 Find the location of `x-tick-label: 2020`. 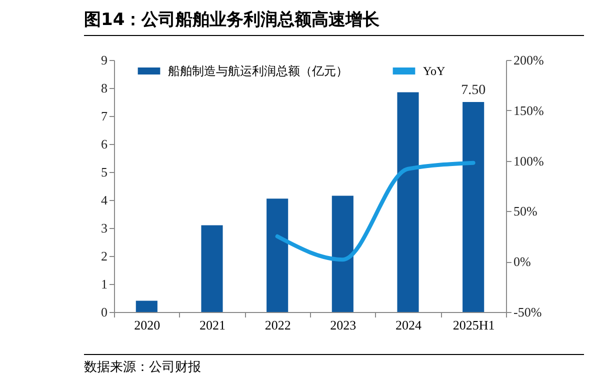

x-tick-label: 2020 is located at coordinates (147, 325).